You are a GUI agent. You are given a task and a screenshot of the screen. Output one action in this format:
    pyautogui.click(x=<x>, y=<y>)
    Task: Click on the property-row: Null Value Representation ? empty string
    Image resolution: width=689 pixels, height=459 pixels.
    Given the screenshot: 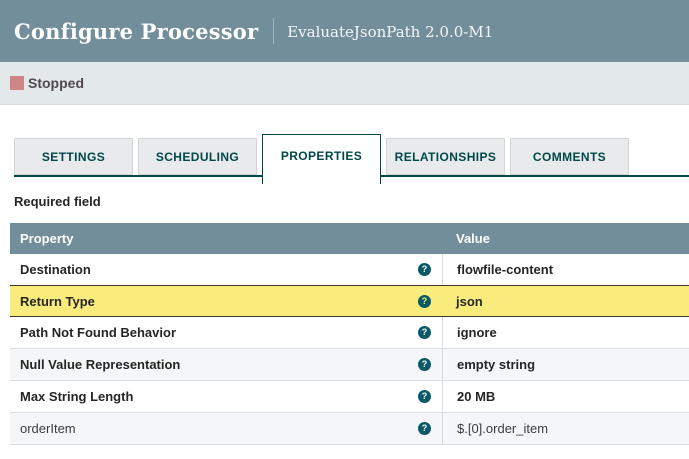 What is the action you would take?
    pyautogui.click(x=349, y=365)
    